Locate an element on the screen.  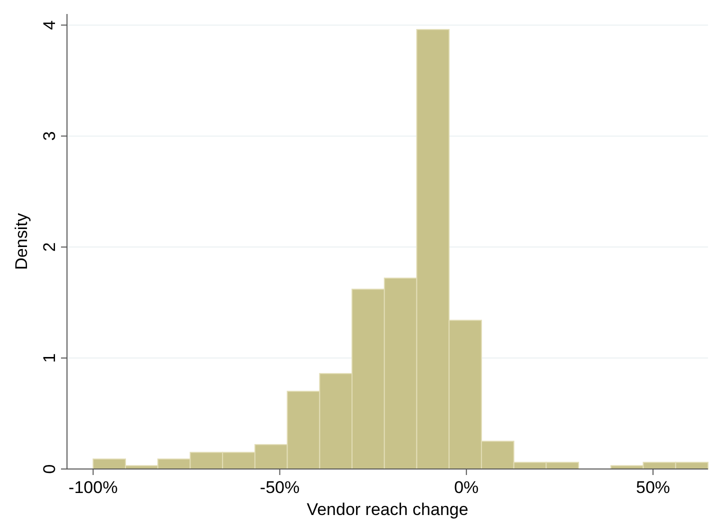
y-tick-label: 0 is located at coordinates (49, 469).